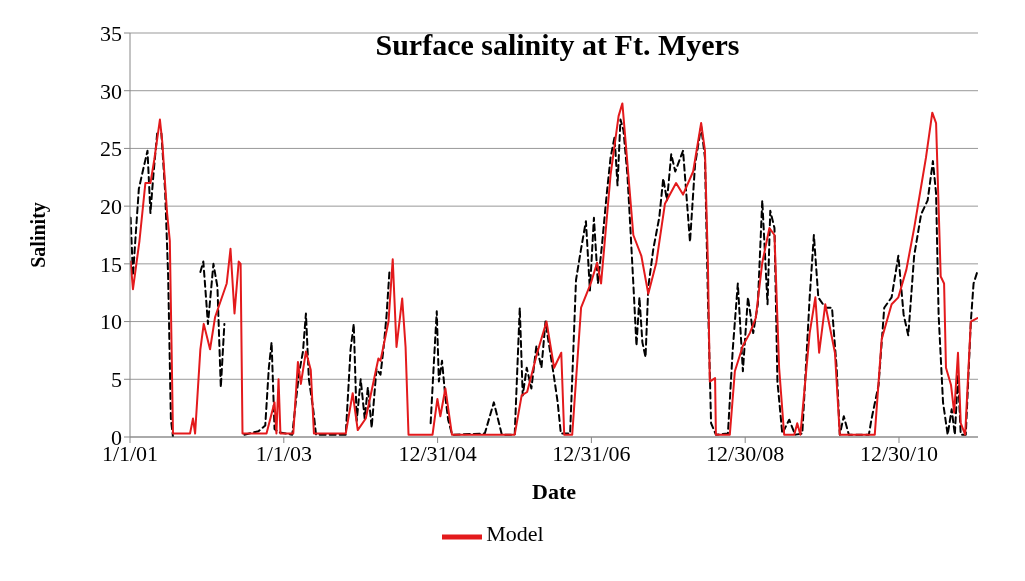 The height and width of the screenshot is (581, 1025). I want to click on y-tick-label: 20, so click(111, 206).